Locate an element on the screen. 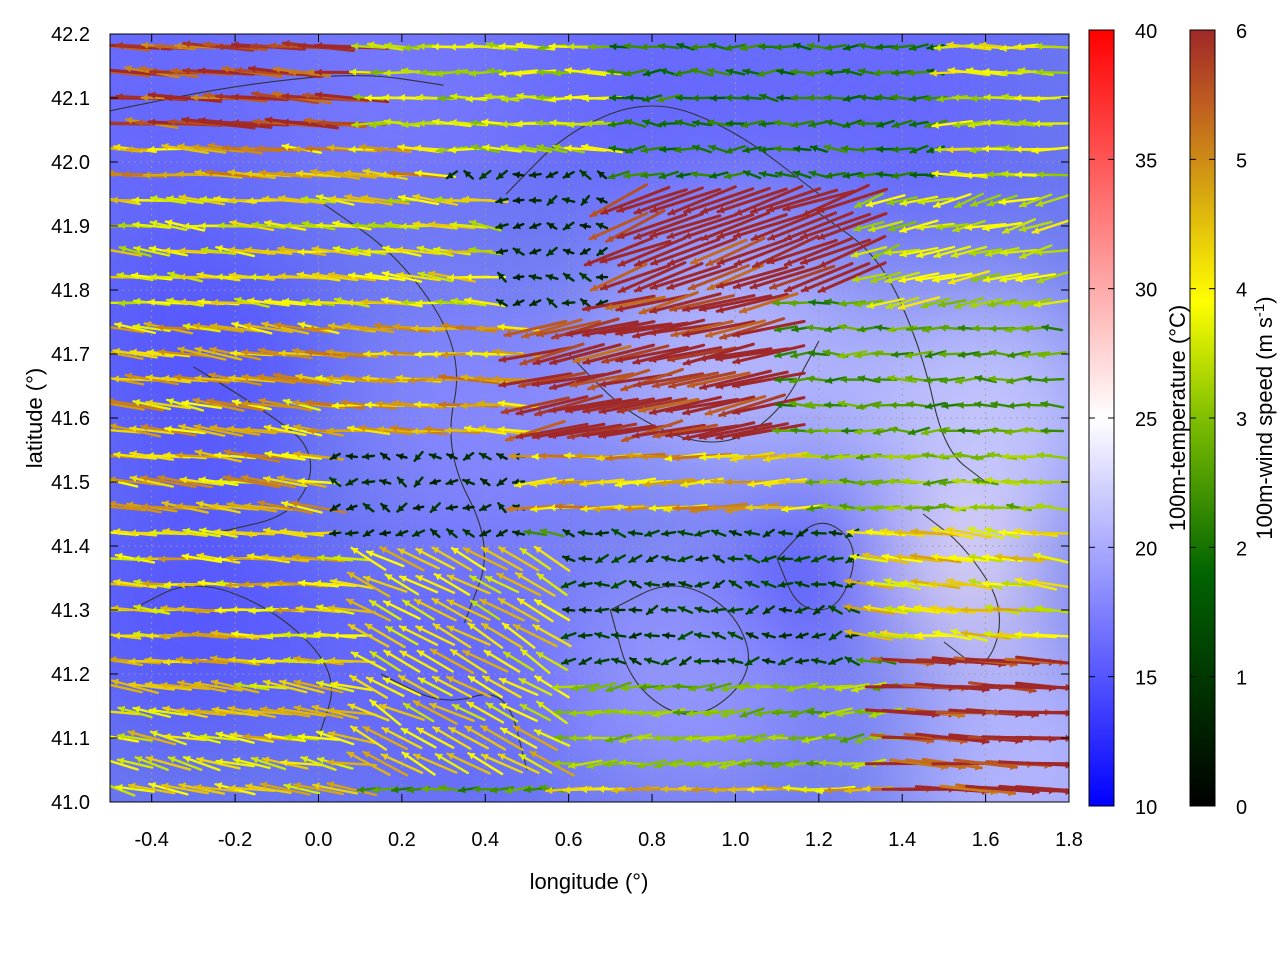 This screenshot has height=965, width=1280. x-tick-label: 0.8 is located at coordinates (652, 840).